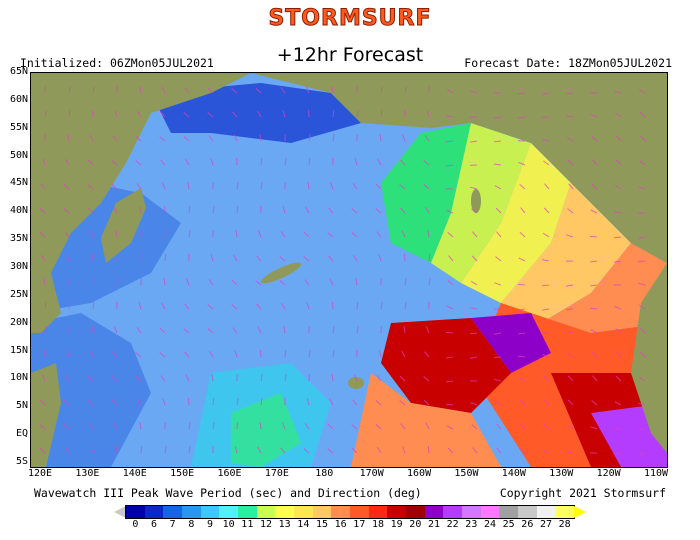 Image resolution: width=700 pixels, height=540 pixels. What do you see at coordinates (378, 524) in the screenshot?
I see `colorbar-tick-label: 18` at bounding box center [378, 524].